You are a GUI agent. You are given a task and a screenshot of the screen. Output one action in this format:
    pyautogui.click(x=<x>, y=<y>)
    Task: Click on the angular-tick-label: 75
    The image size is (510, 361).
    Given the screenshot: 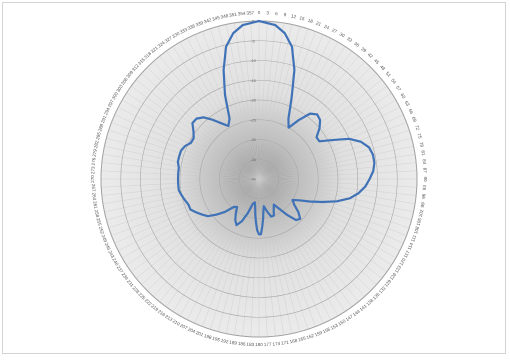 What is the action you would take?
    pyautogui.click(x=420, y=136)
    